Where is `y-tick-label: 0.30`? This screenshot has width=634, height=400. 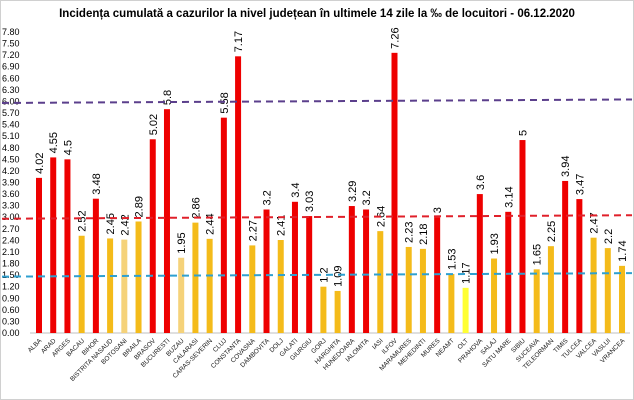
y-tick-label: 0.30 is located at coordinates (11, 321).